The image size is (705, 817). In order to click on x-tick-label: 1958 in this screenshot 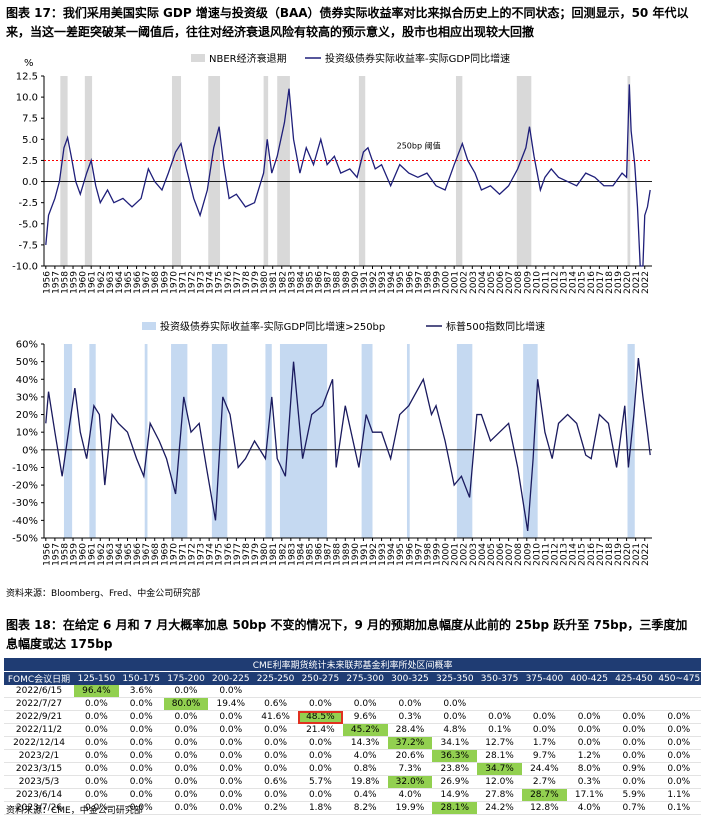, I will do `click(65, 282)`.